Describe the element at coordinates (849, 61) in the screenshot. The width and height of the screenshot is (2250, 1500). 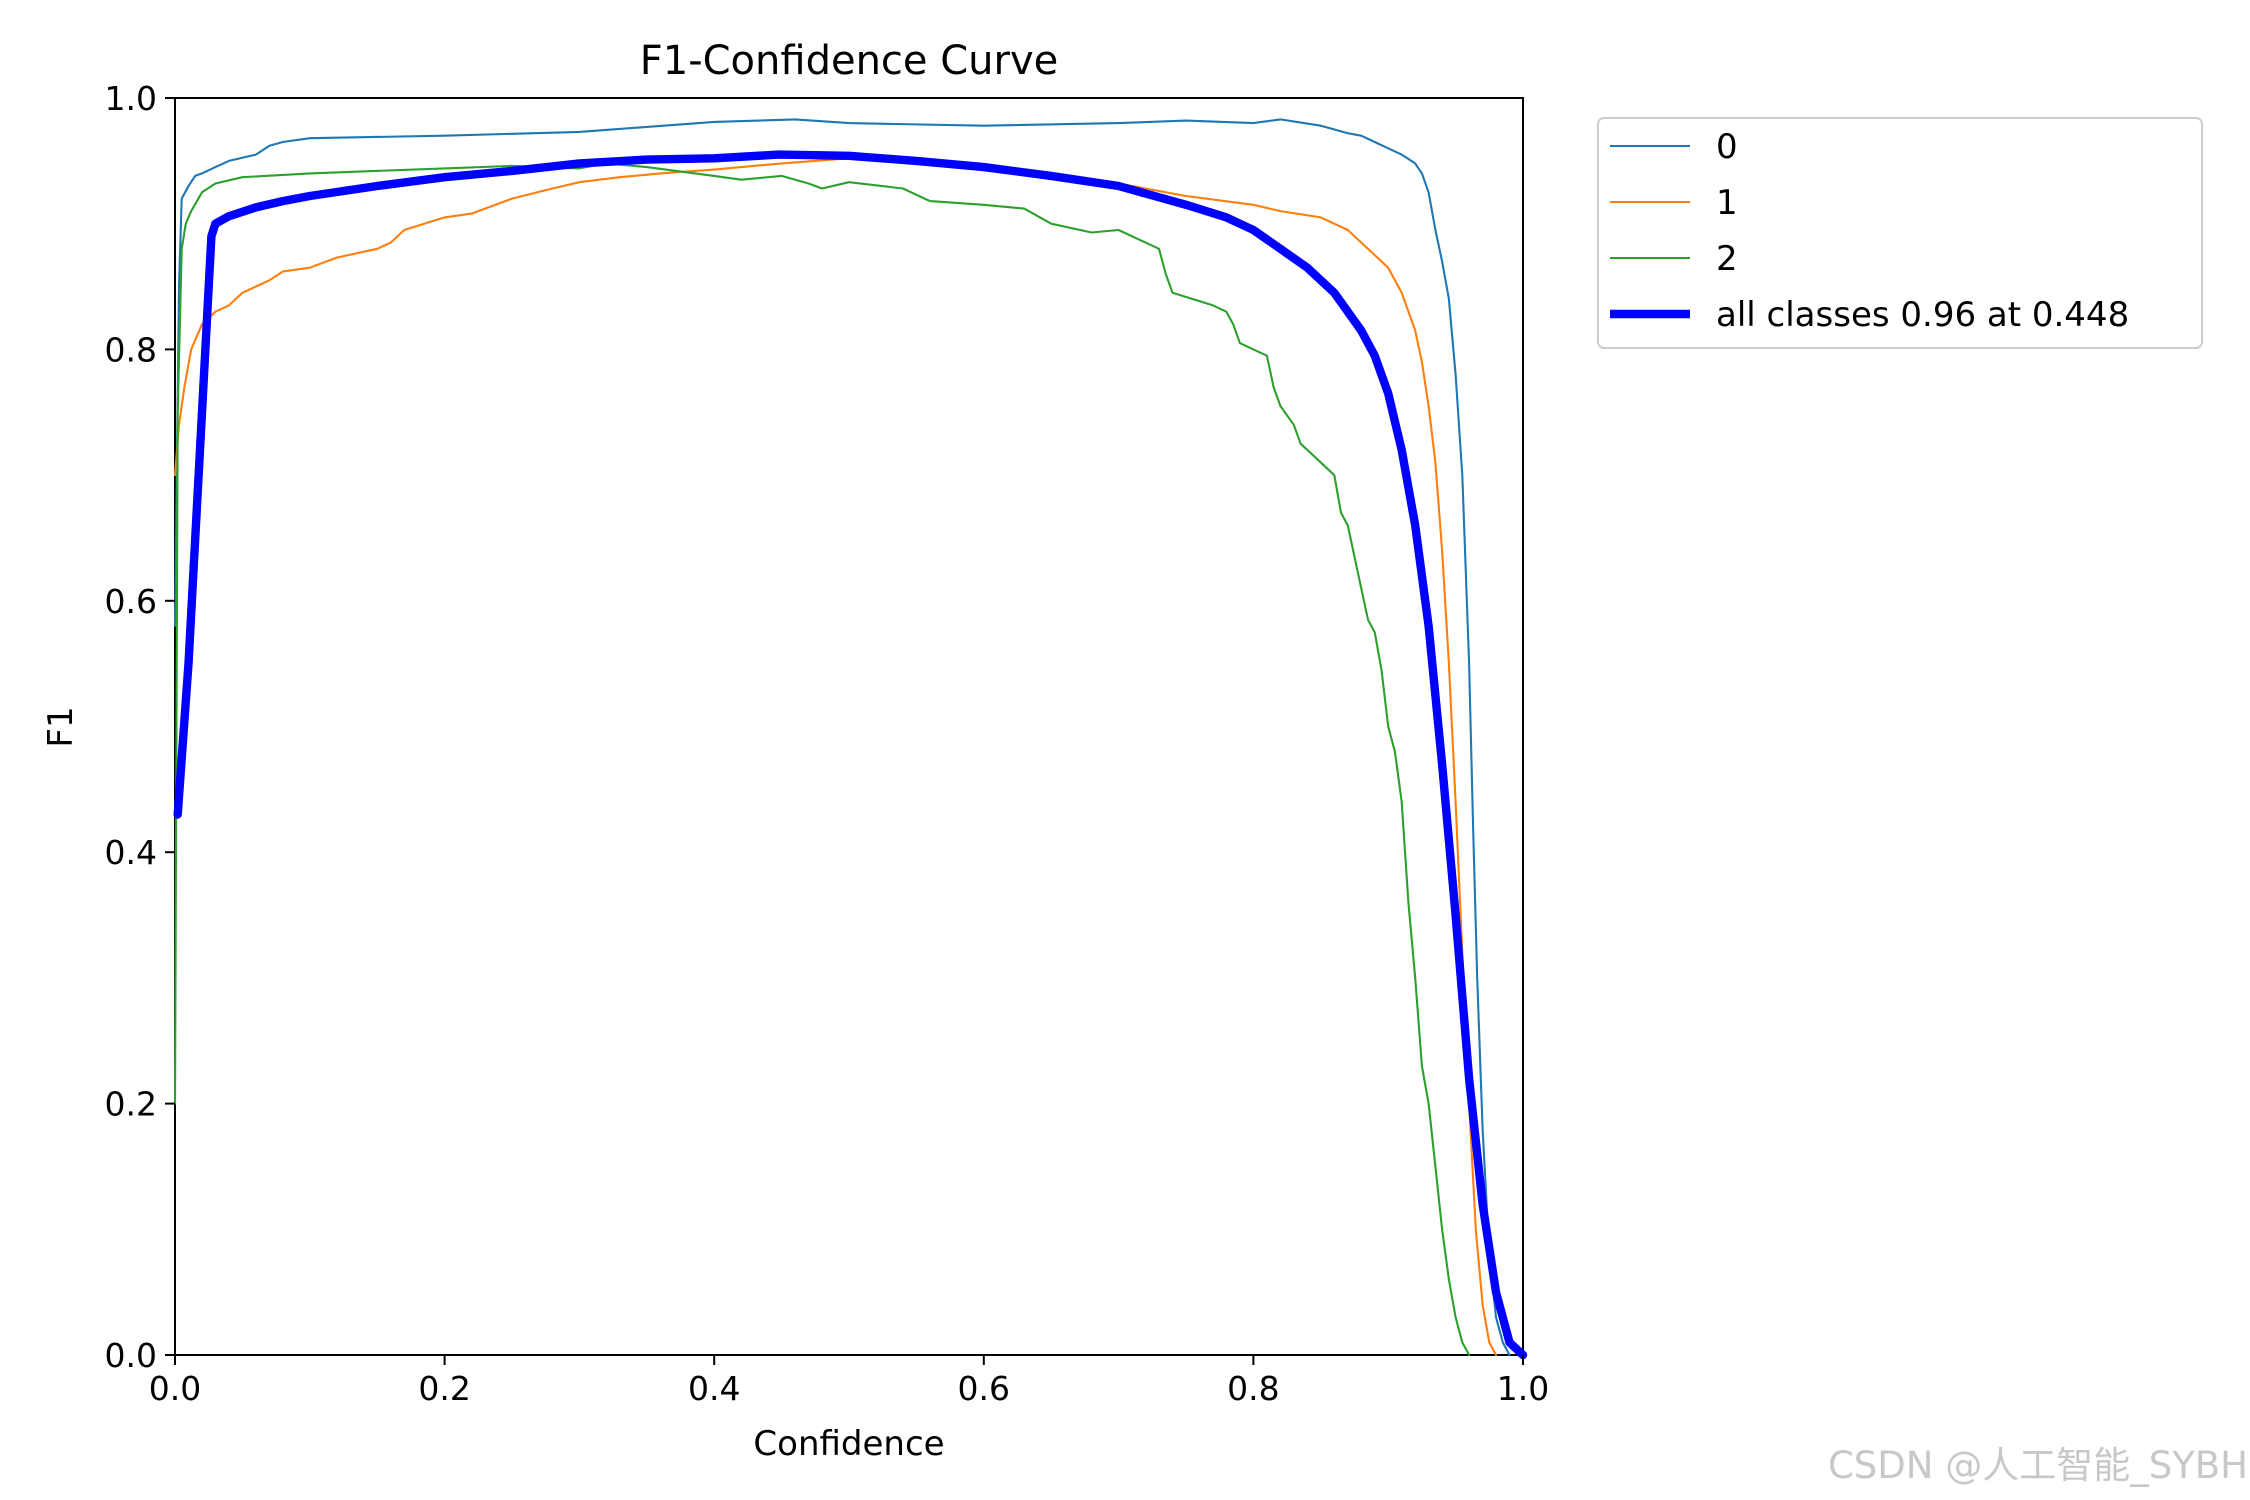
I see `chart-title: F1-Confidence Curve` at that location.